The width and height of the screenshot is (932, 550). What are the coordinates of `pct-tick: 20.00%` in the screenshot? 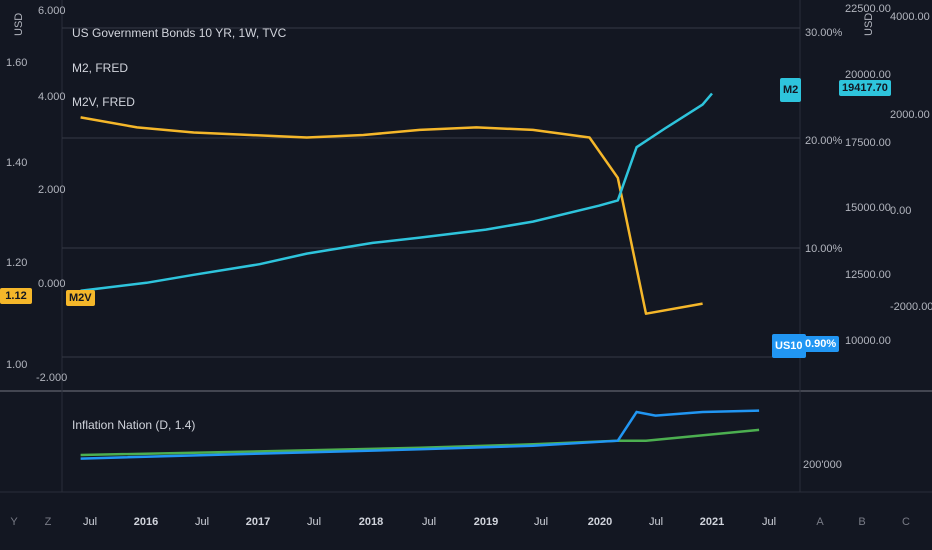 It's located at (824, 141).